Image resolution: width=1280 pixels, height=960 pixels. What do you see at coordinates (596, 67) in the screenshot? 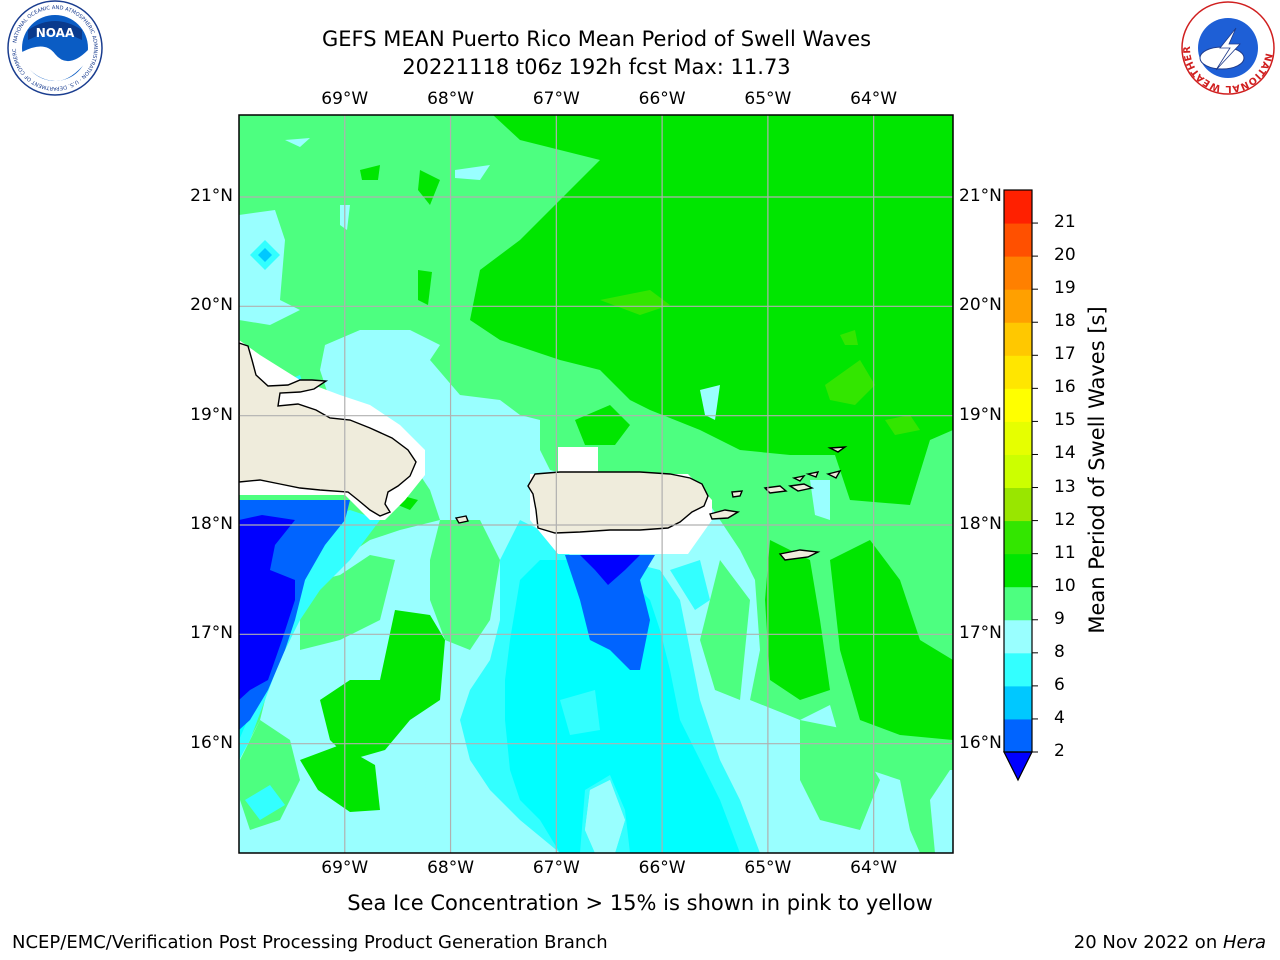
I see `map-subtitle: 20221118 t06z 192h fcst Max: 11.73` at bounding box center [596, 67].